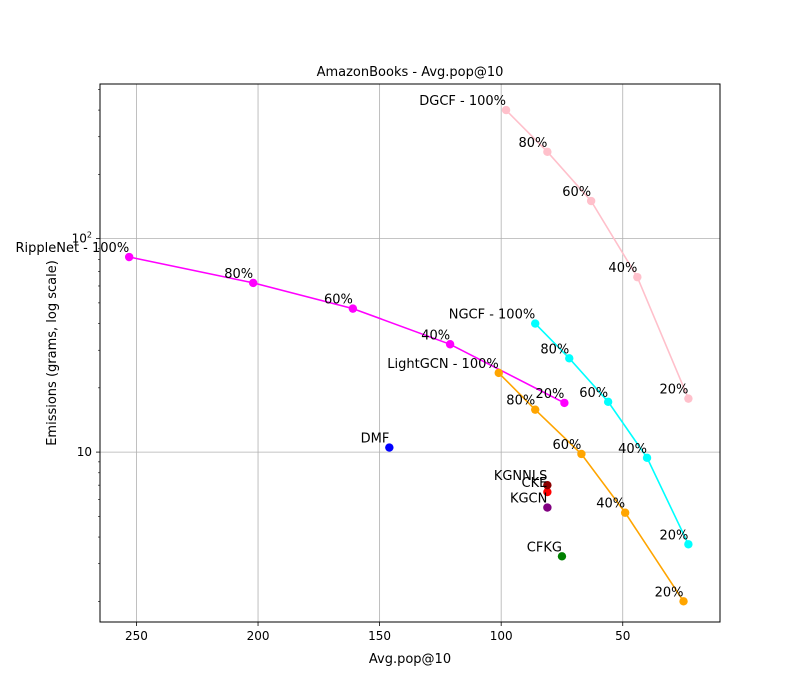 Image resolution: width=800 pixels, height=700 pixels. What do you see at coordinates (86, 345) in the screenshot?
I see `y-axis: 10 102` at bounding box center [86, 345].